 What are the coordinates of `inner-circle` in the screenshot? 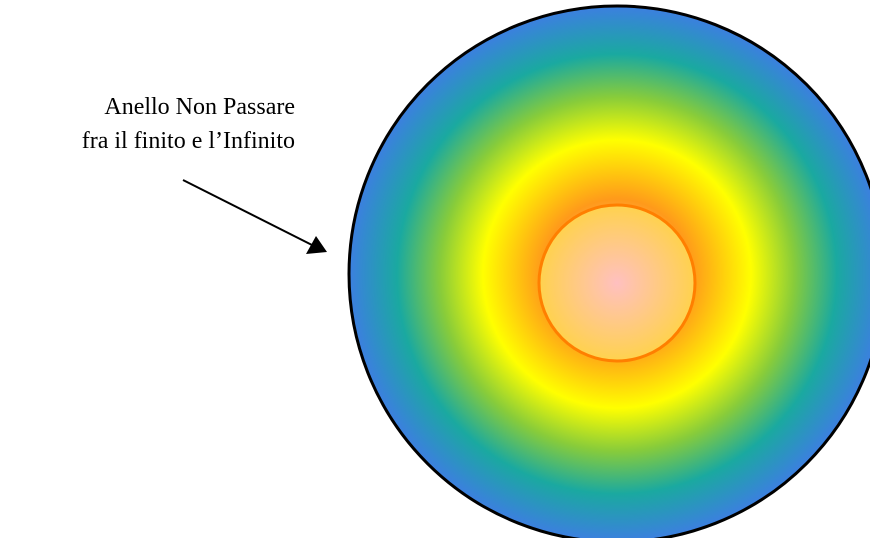 It's located at (617, 283).